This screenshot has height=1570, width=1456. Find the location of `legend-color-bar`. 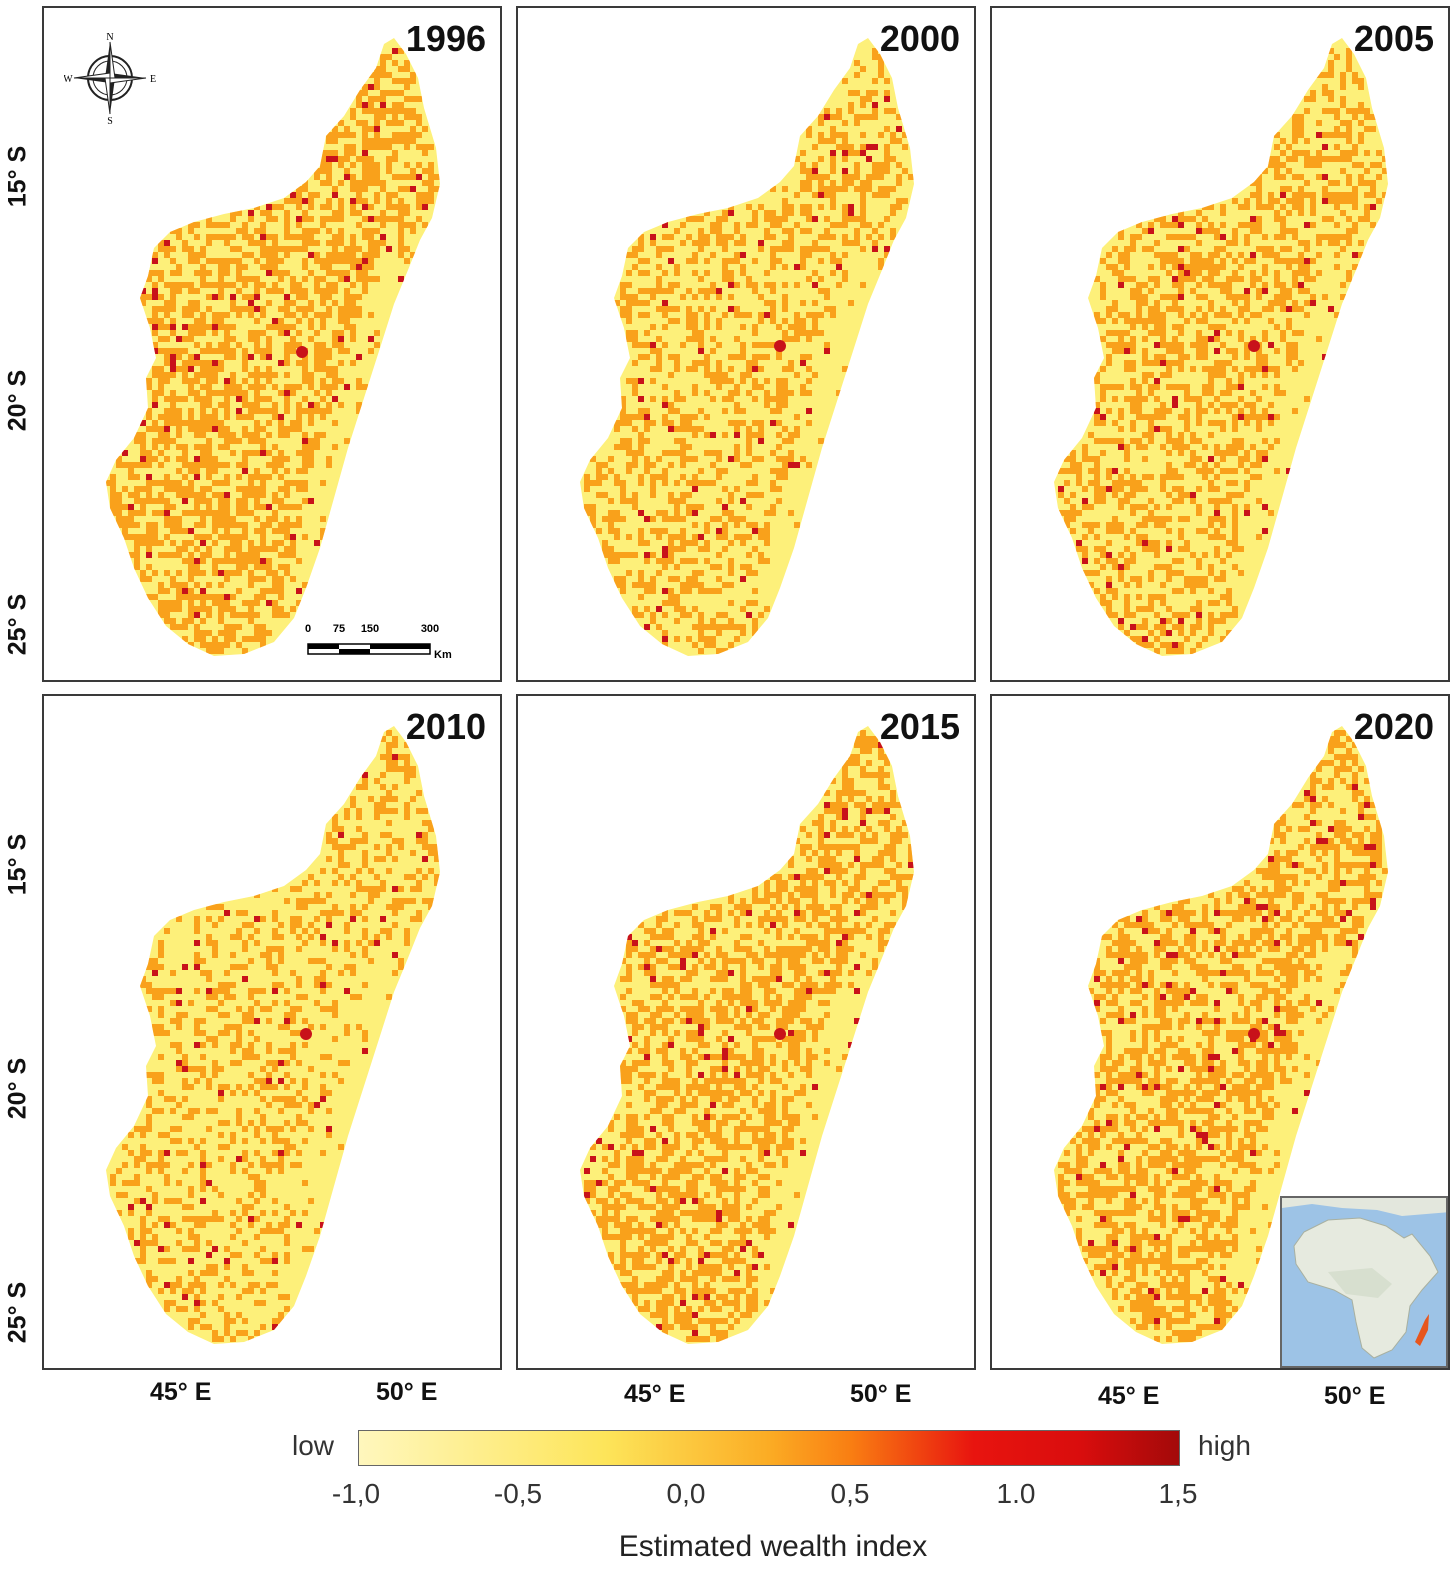

legend-color-bar is located at coordinates (769, 1448).